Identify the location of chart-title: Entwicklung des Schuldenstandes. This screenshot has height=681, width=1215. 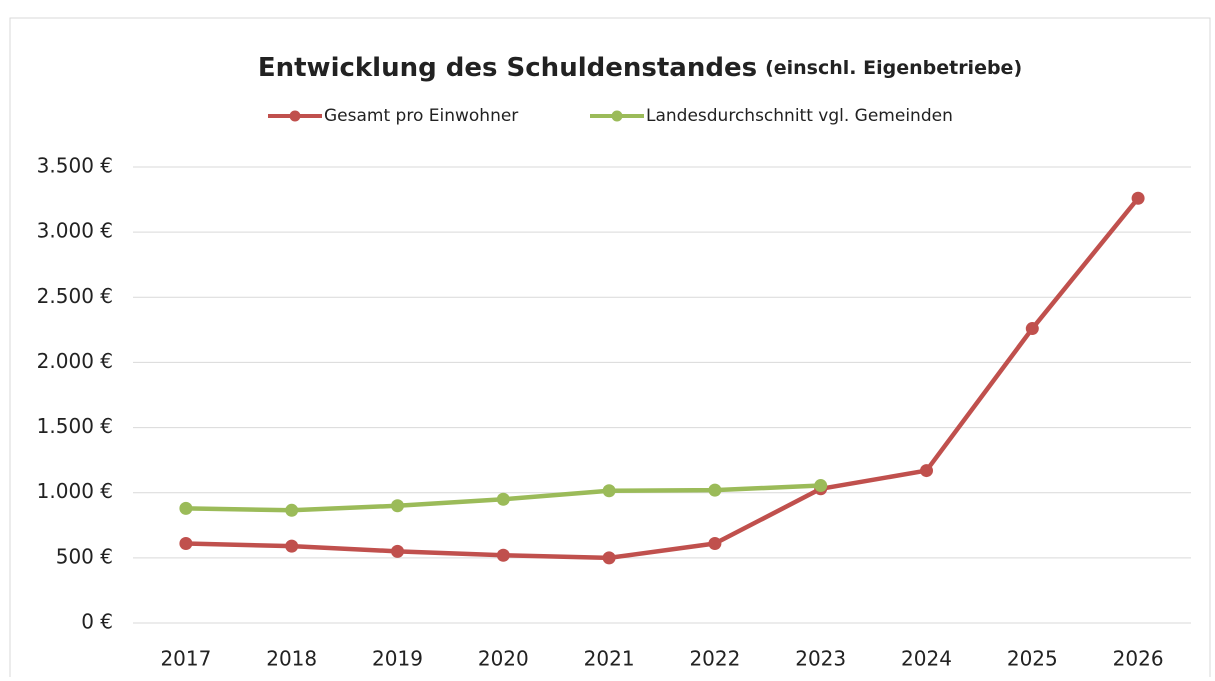
(507, 68).